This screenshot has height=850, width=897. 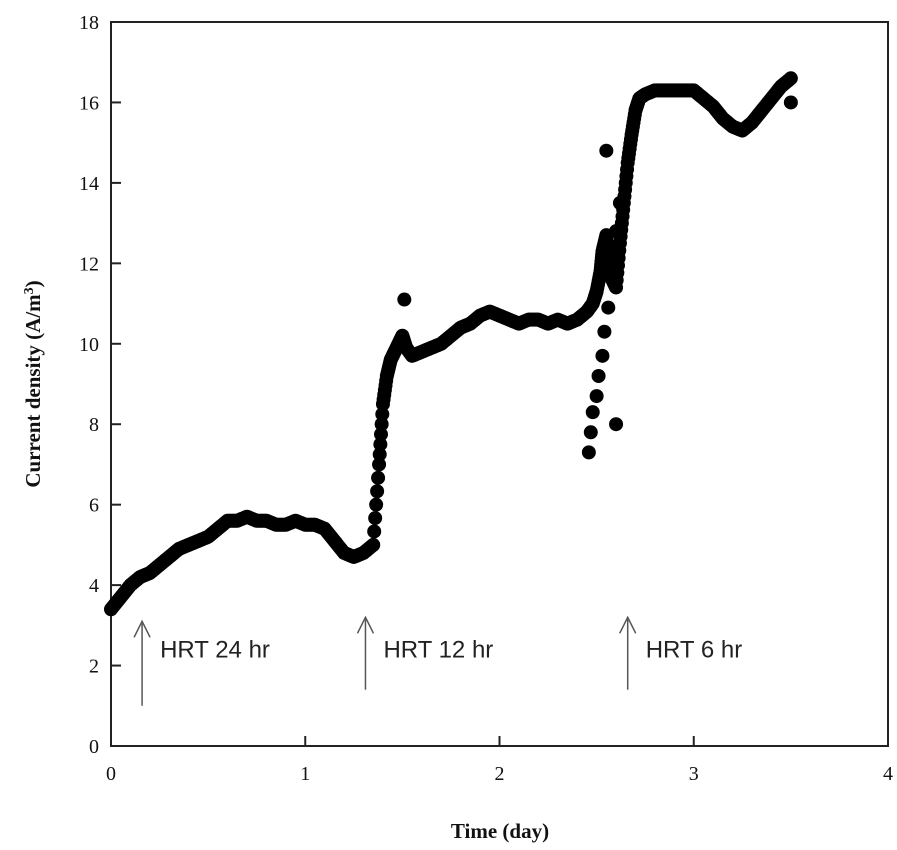 I want to click on y-axis-title: Current density (A/m3), so click(x=33, y=383).